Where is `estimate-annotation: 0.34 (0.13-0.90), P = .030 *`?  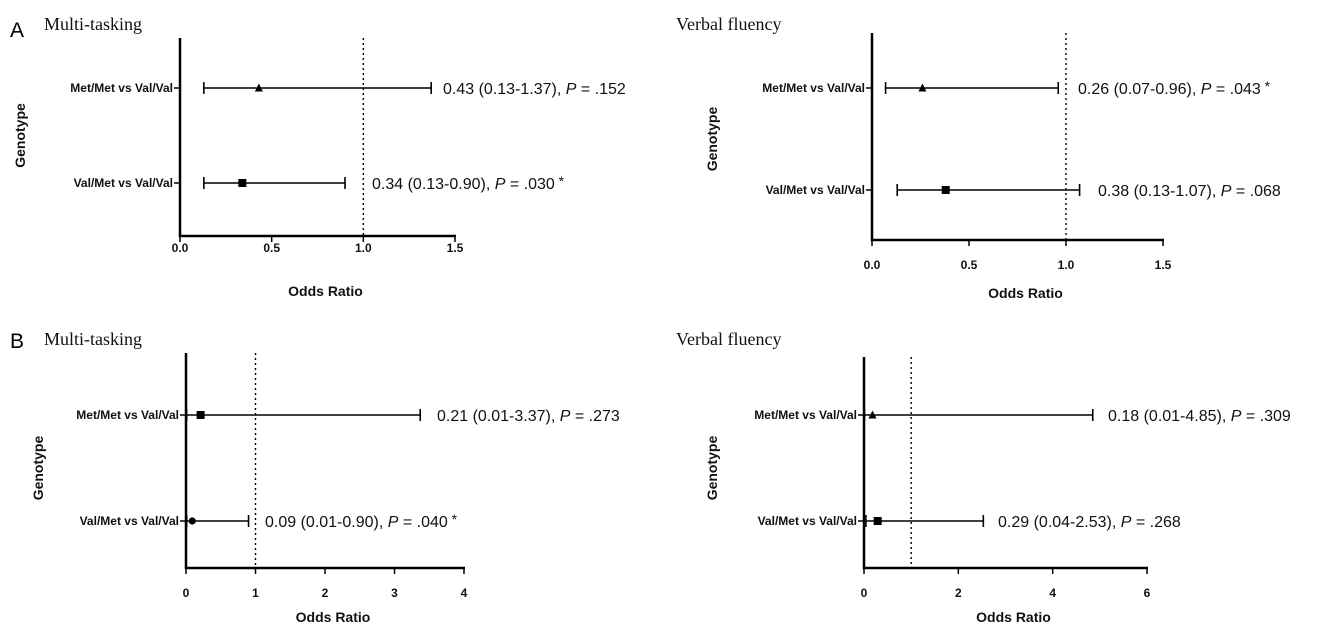
estimate-annotation: 0.34 (0.13-0.90), P = .030 * is located at coordinates (468, 183).